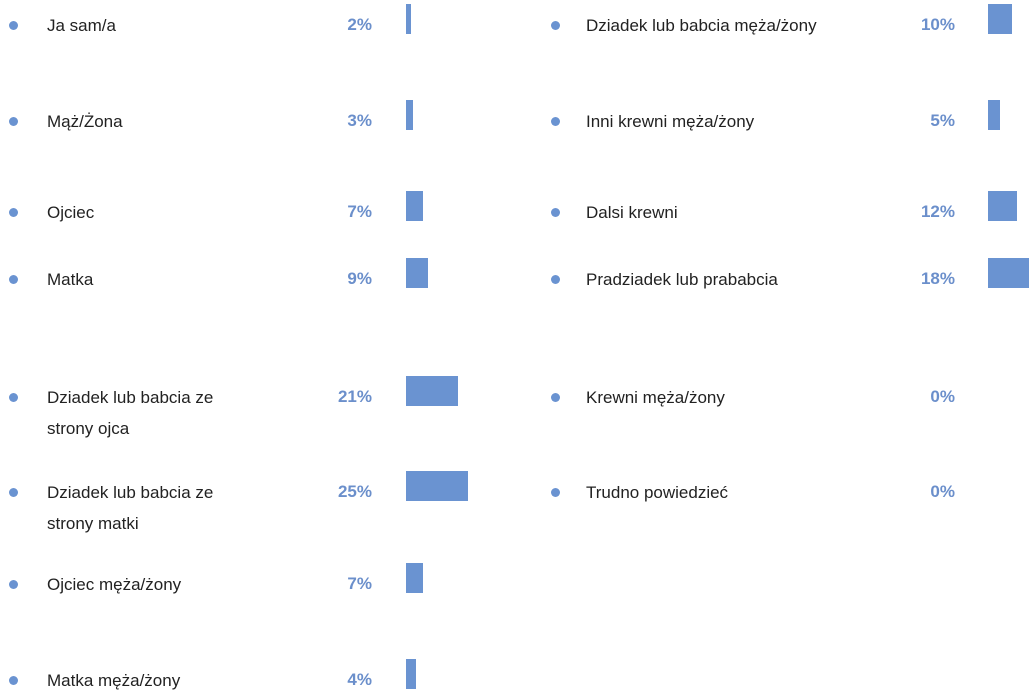 The height and width of the screenshot is (691, 1029). I want to click on category-label: Ojciec, so click(71, 212).